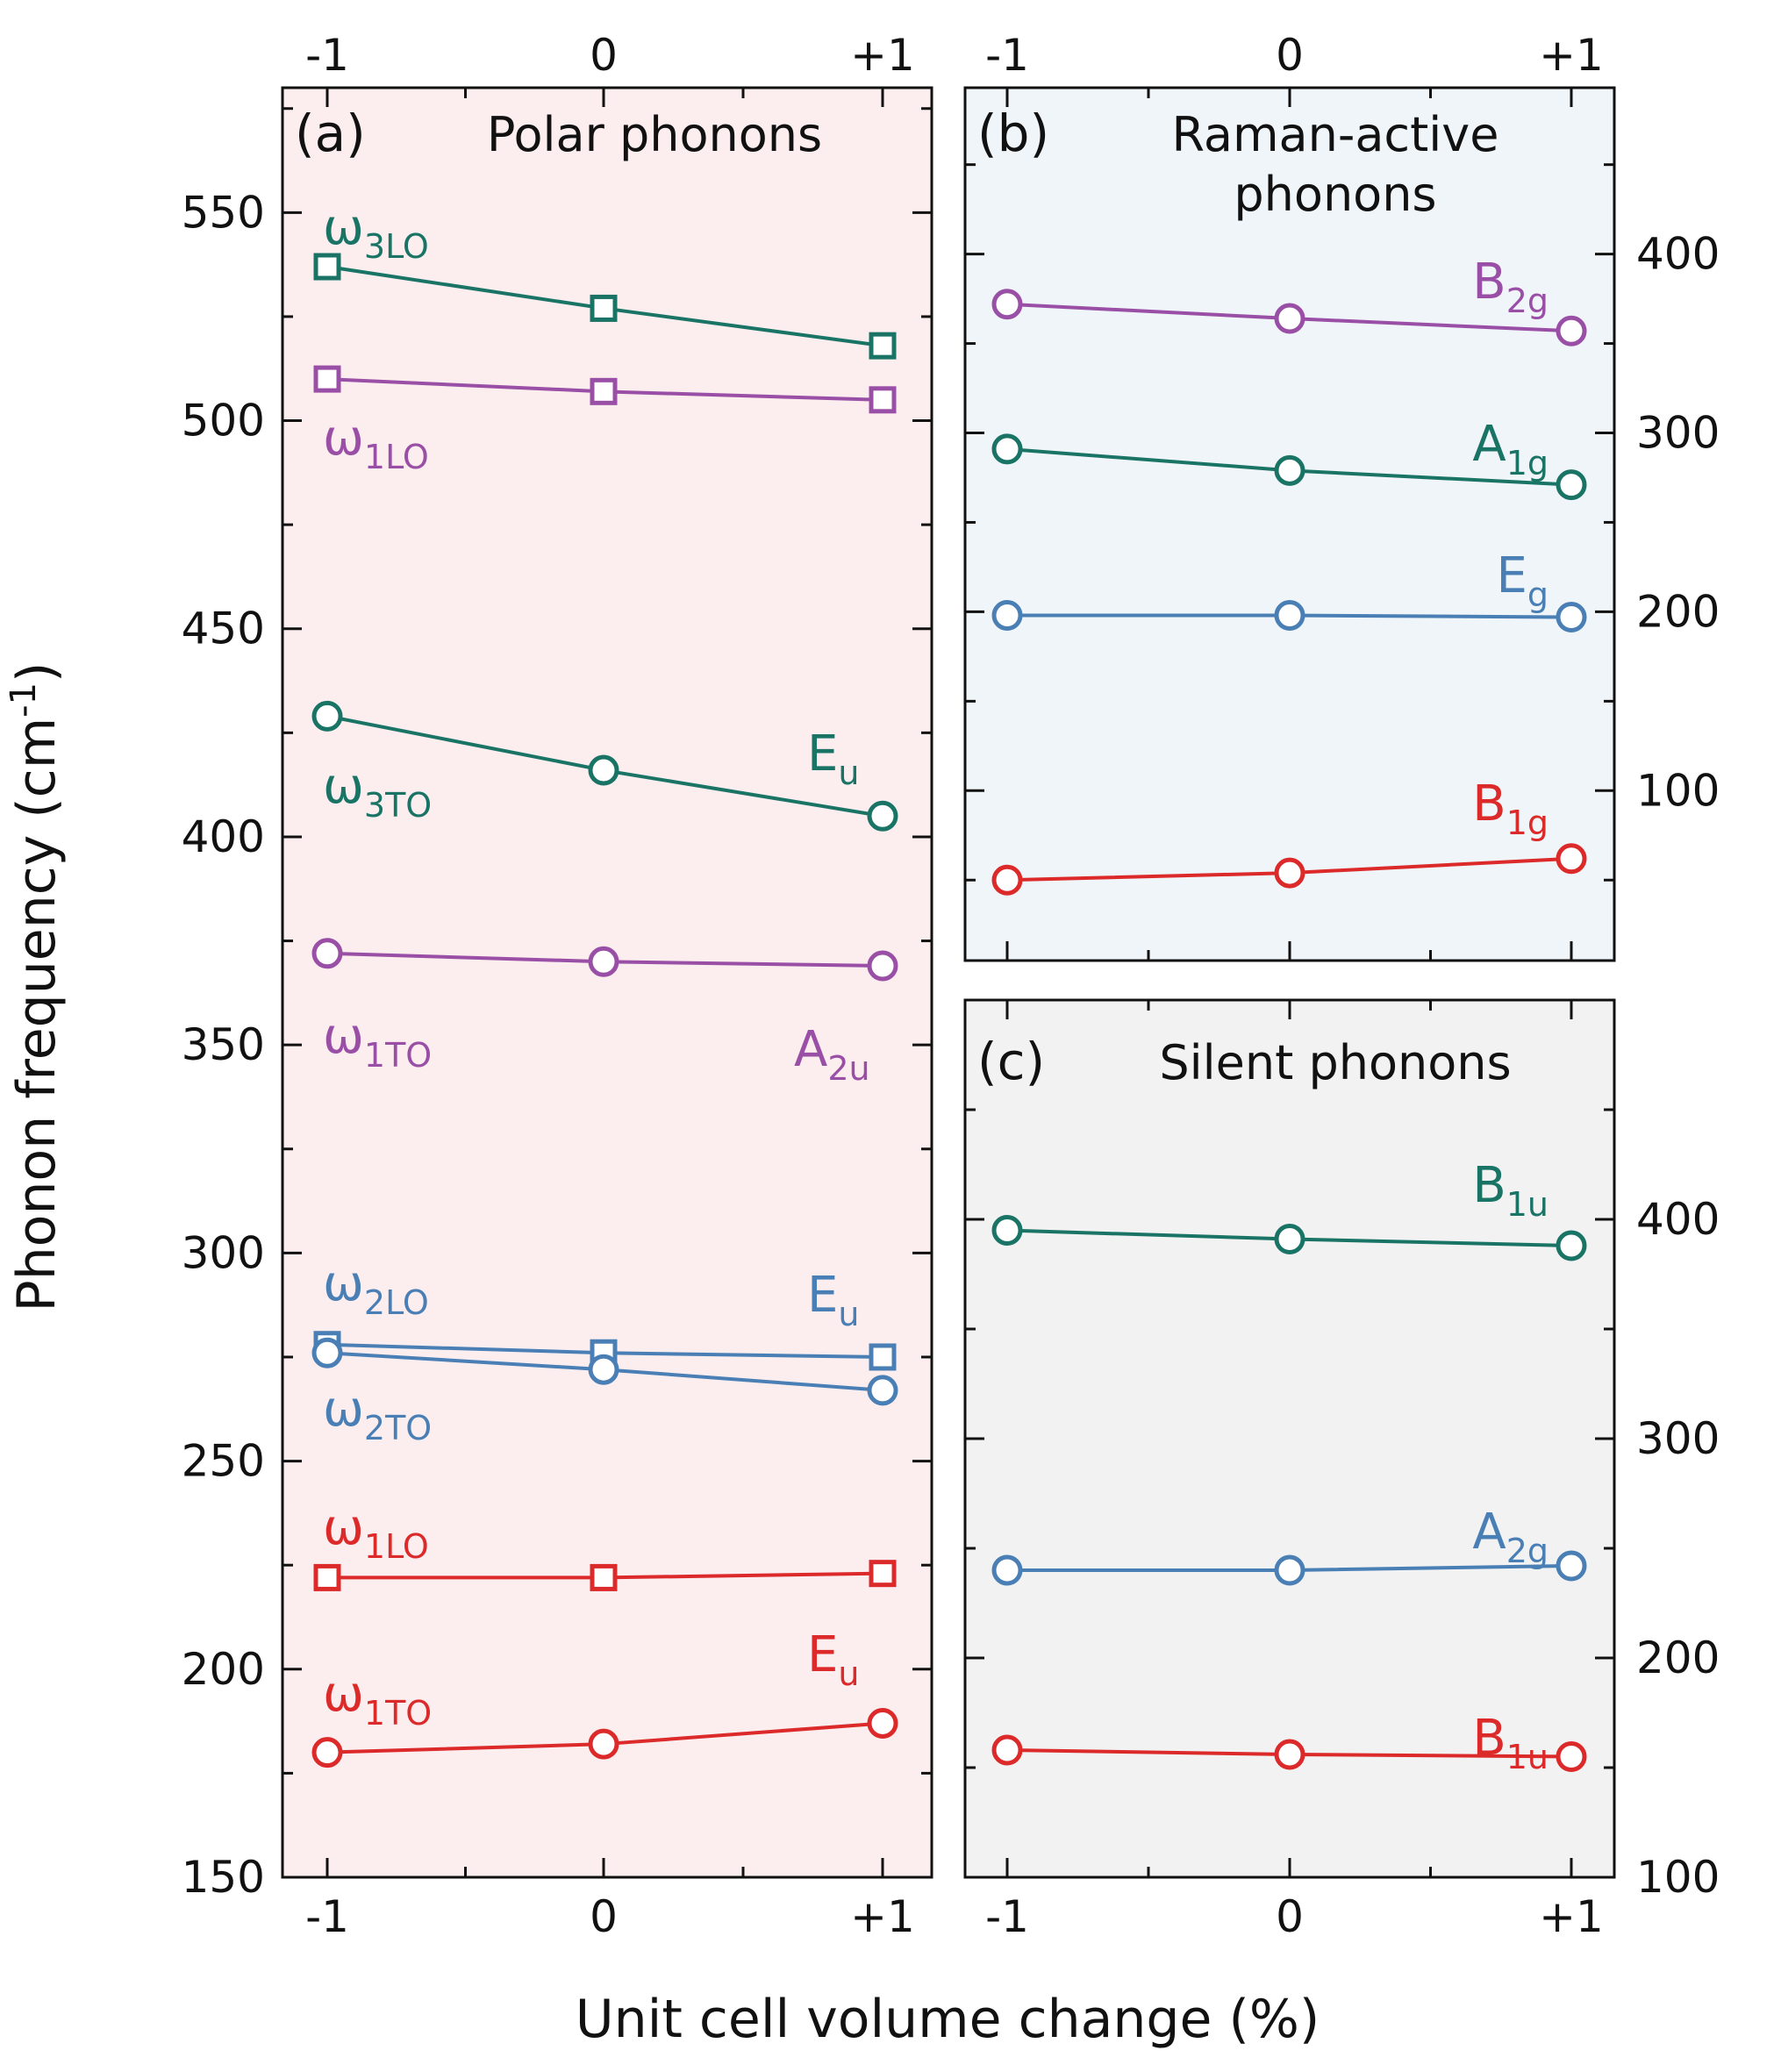 Image resolution: width=1781 pixels, height=2072 pixels. What do you see at coordinates (605, 421) in the screenshot?
I see `panel-a-series-1: ω1LO` at bounding box center [605, 421].